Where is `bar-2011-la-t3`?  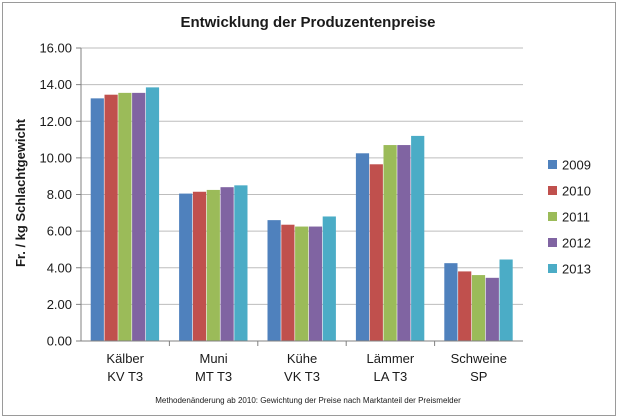 bar-2011-la-t3 is located at coordinates (390, 243).